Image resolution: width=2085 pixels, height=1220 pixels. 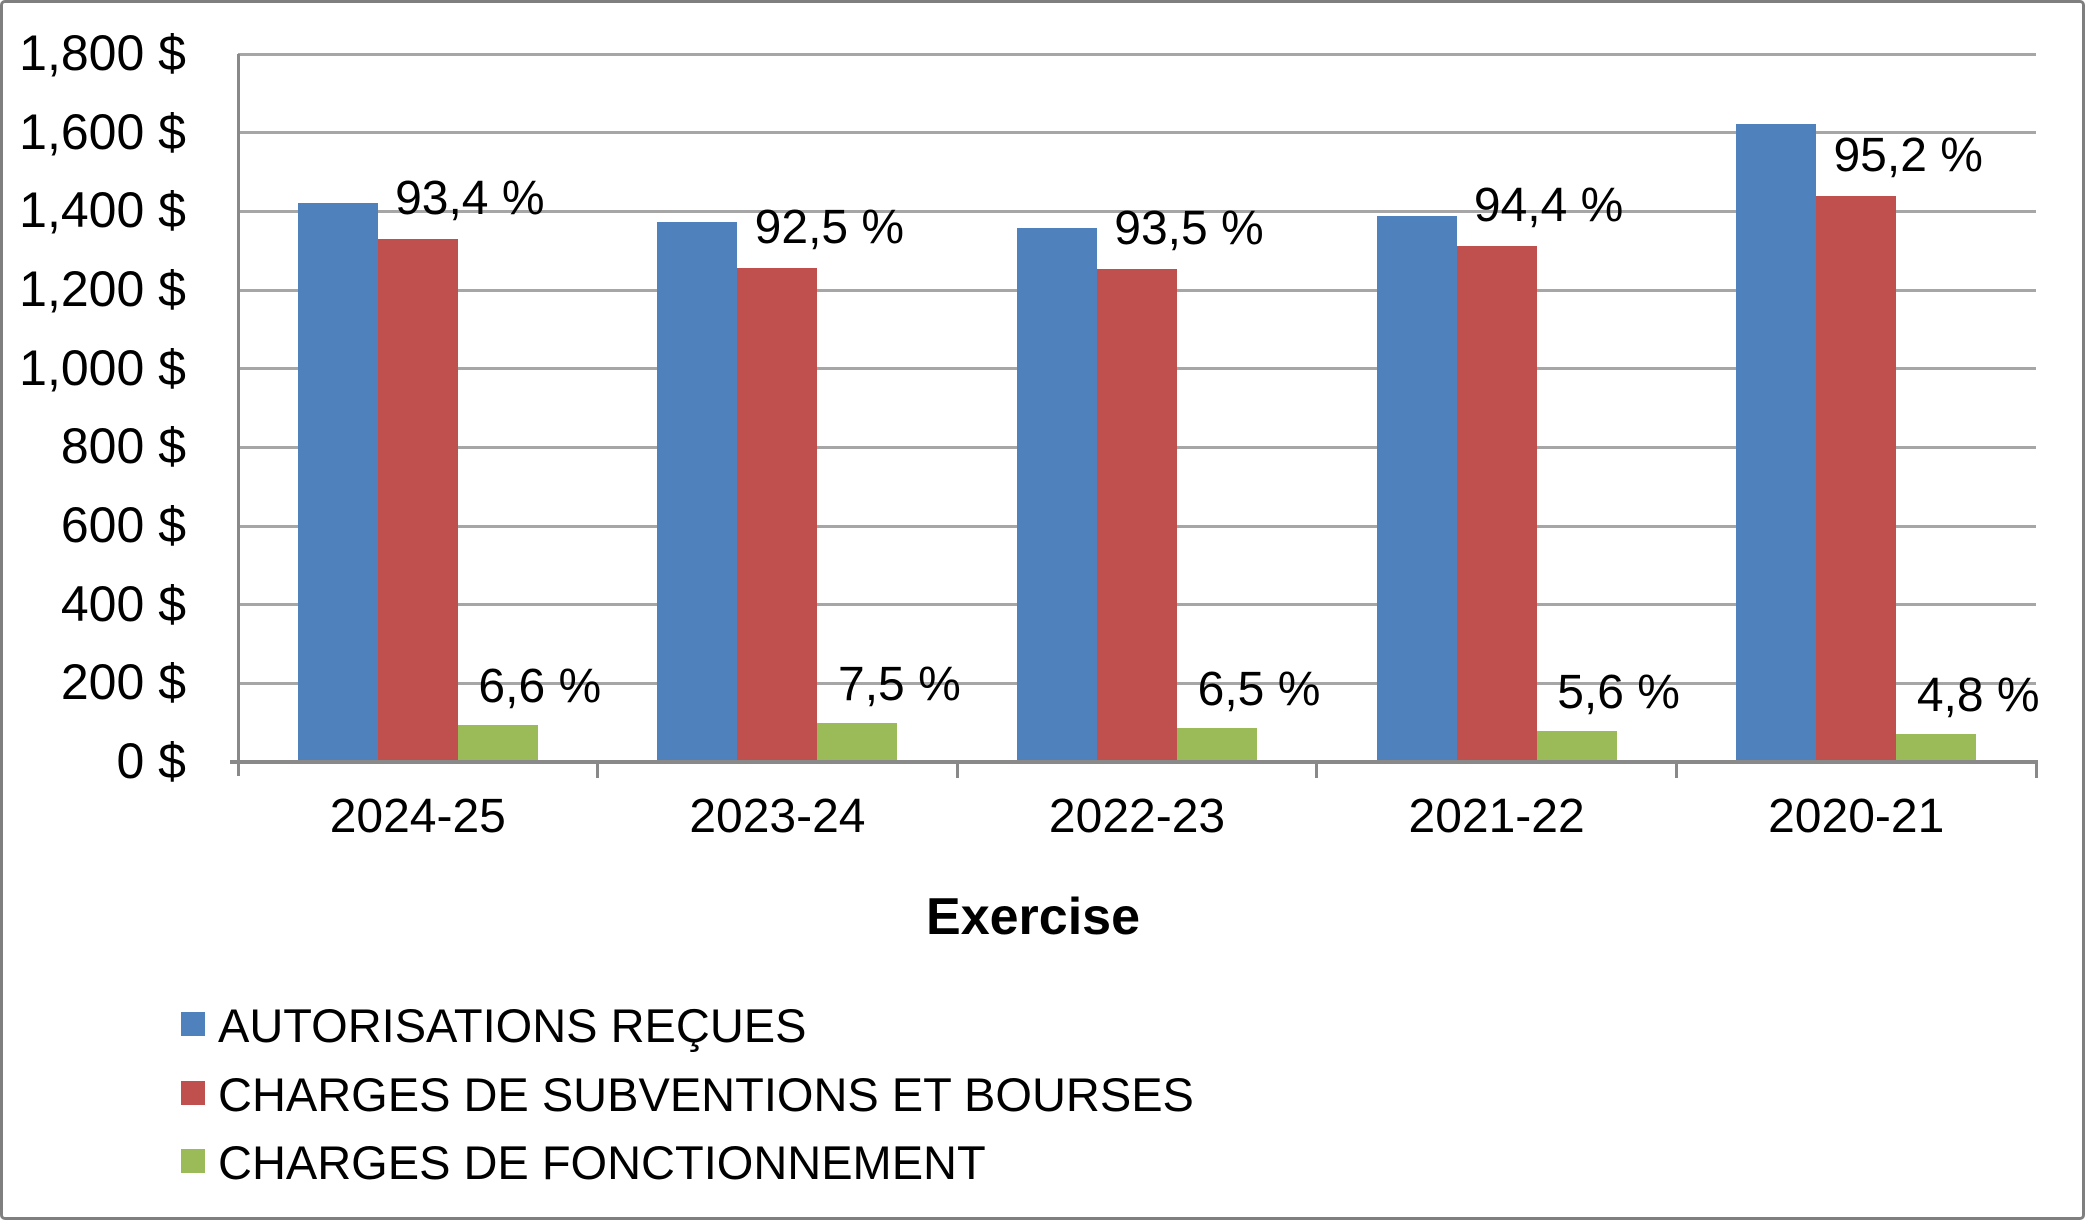 I want to click on y-axis-label: 1,200 $, so click(x=102, y=289).